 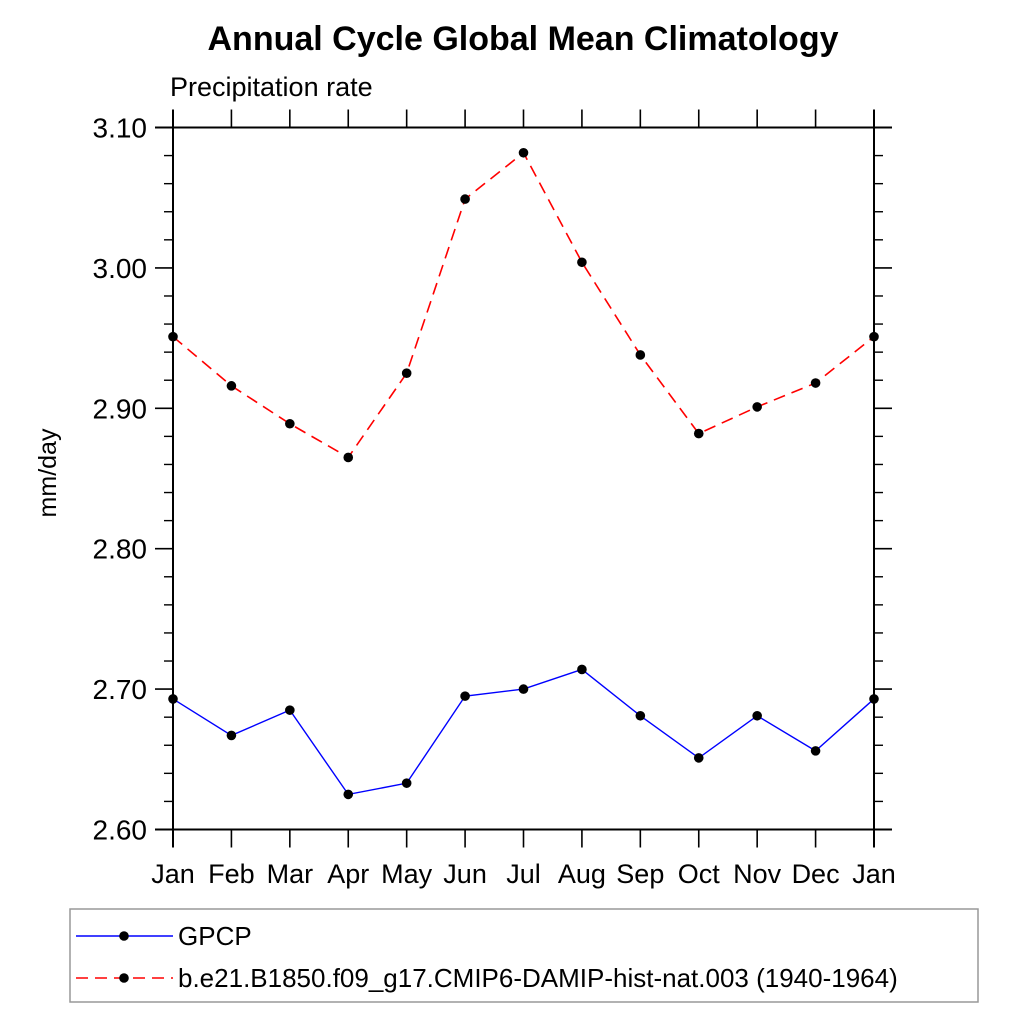 What do you see at coordinates (120, 549) in the screenshot?
I see `y-tick-label: 2.80` at bounding box center [120, 549].